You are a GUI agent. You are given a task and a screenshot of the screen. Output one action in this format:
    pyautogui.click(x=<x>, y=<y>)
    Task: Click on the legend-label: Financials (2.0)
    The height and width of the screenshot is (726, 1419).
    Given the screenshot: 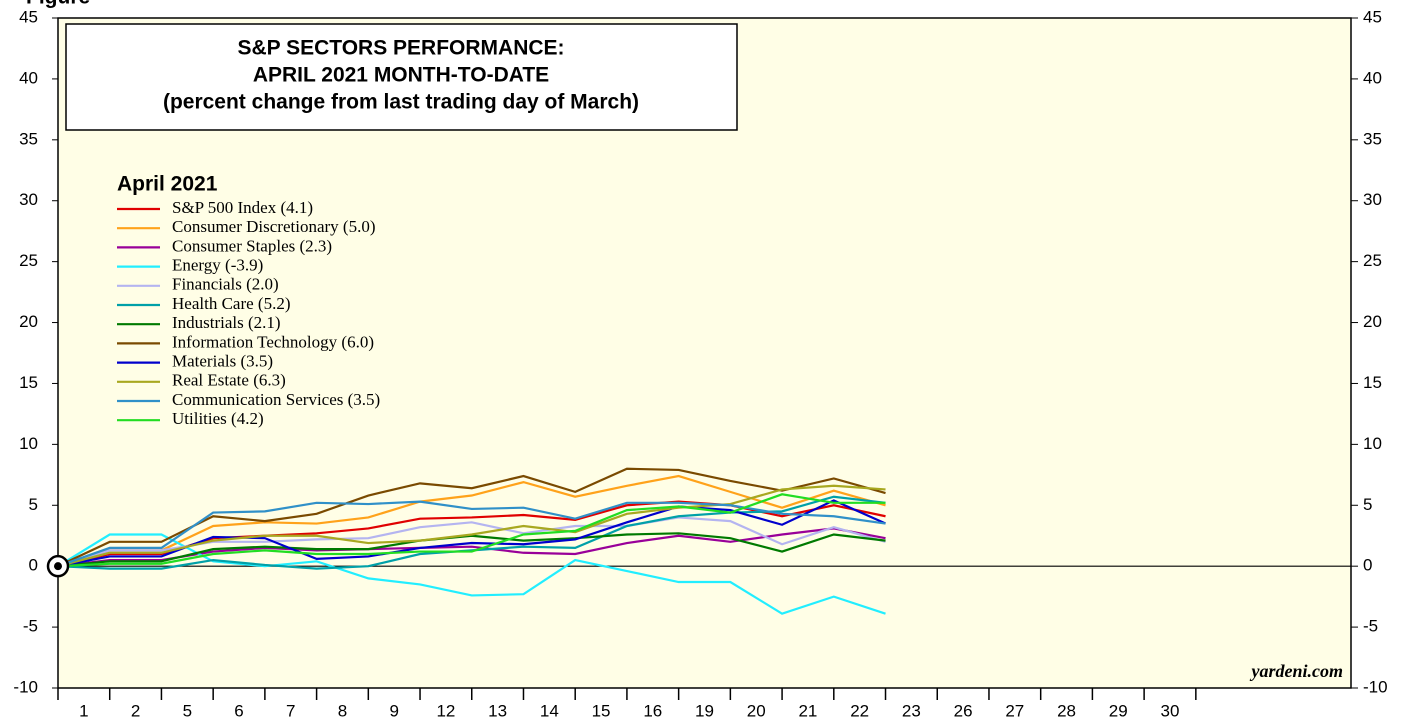 What is the action you would take?
    pyautogui.click(x=225, y=284)
    